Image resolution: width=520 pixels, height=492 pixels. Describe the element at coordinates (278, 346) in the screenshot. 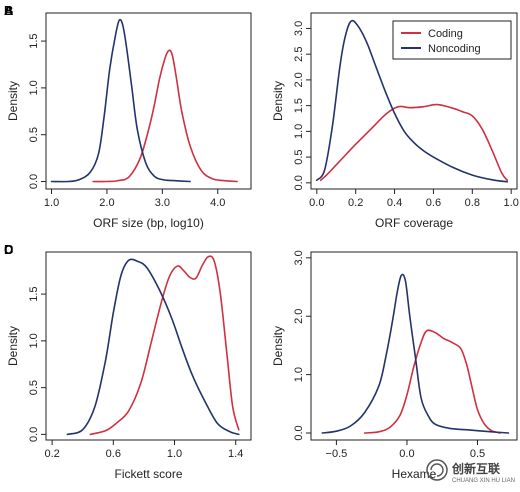

I see `y-axis-label-d: Density` at that location.